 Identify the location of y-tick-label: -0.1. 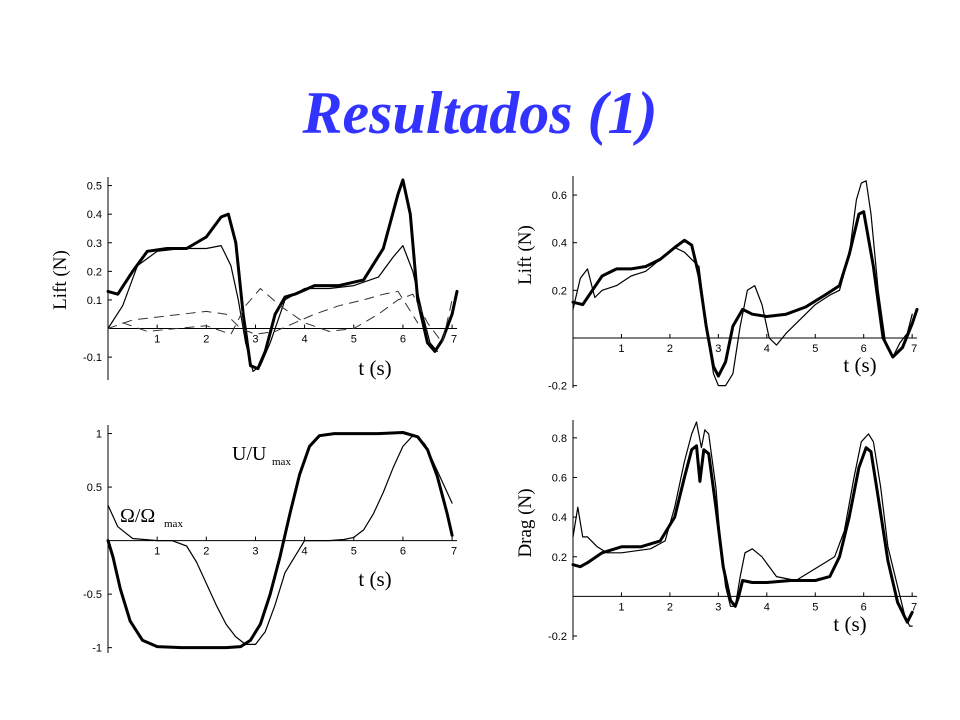
(92, 358).